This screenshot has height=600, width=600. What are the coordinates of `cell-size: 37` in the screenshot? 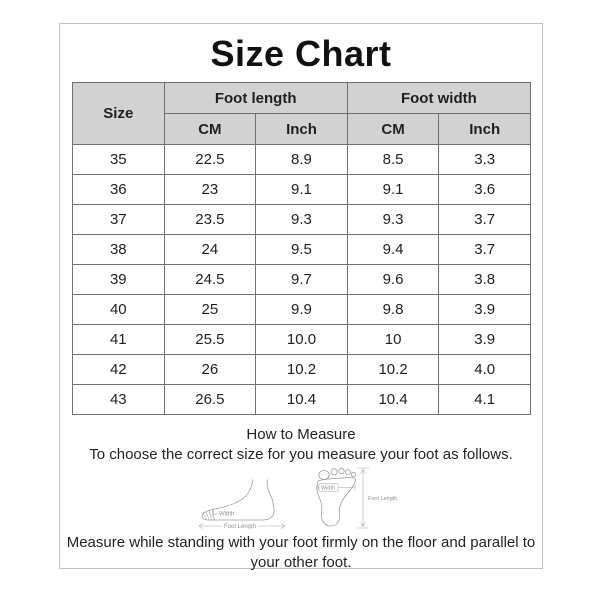 It's located at (118, 219).